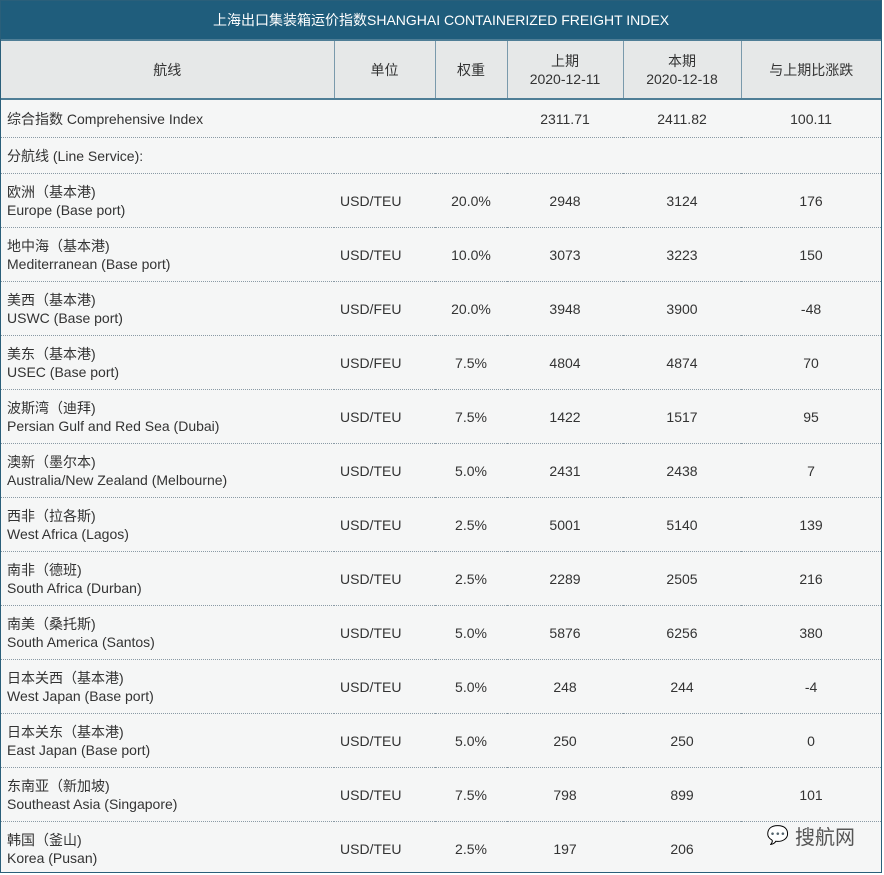 The width and height of the screenshot is (884, 875). What do you see at coordinates (811, 524) in the screenshot?
I see `change-cell: 139` at bounding box center [811, 524].